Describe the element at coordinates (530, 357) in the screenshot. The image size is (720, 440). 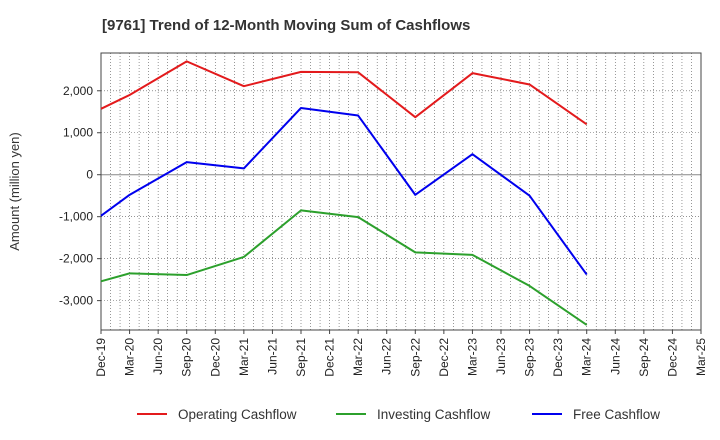
I see `x-tick-label: Sep-23` at that location.